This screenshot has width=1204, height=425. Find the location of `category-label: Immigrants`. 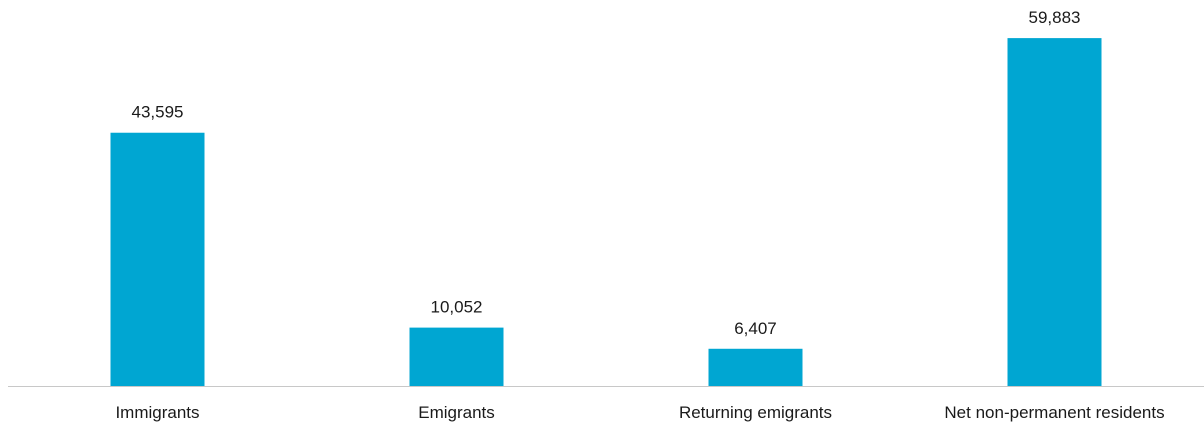

category-label: Immigrants is located at coordinates (157, 412).